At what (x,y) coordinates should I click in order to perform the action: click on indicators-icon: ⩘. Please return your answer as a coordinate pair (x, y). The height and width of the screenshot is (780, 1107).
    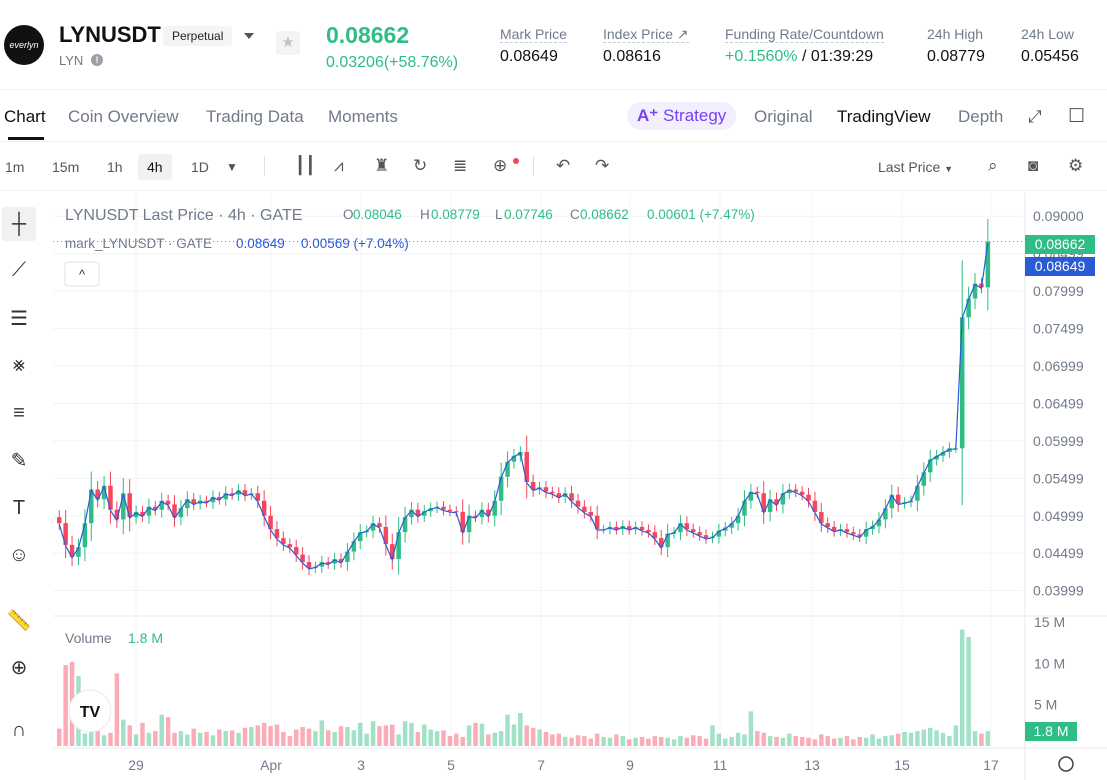
    Looking at the image, I should click on (339, 165).